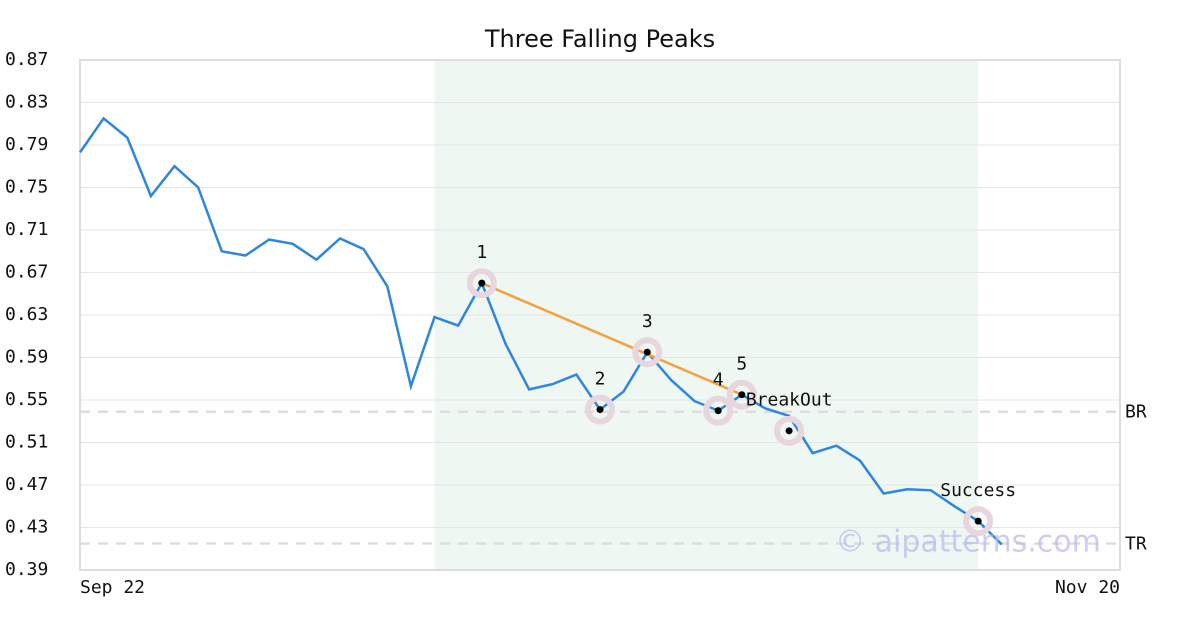 This screenshot has height=630, width=1200. Describe the element at coordinates (741, 364) in the screenshot. I see `point-label: 5` at that location.